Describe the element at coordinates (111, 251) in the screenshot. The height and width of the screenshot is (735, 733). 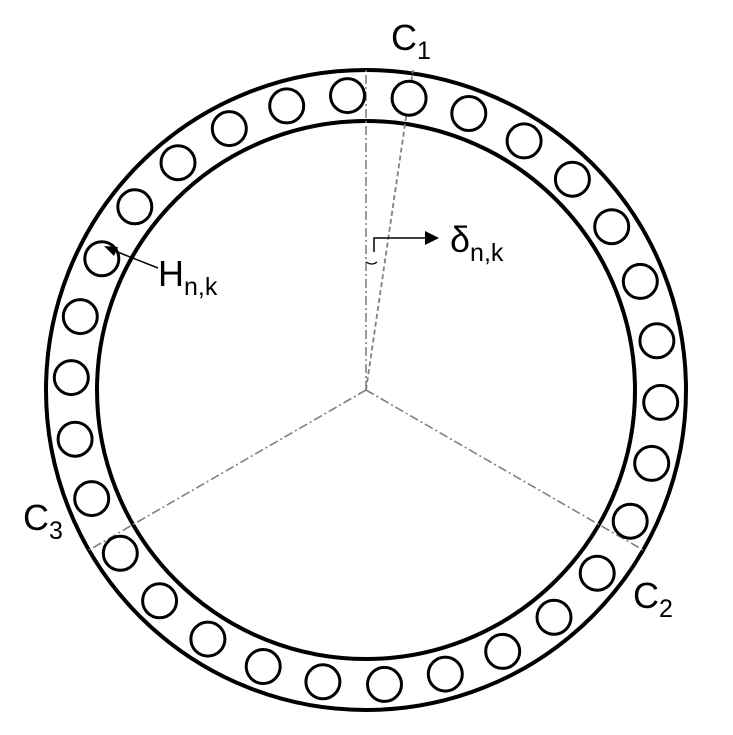
I see `hole-pointer-arrowhead` at that location.